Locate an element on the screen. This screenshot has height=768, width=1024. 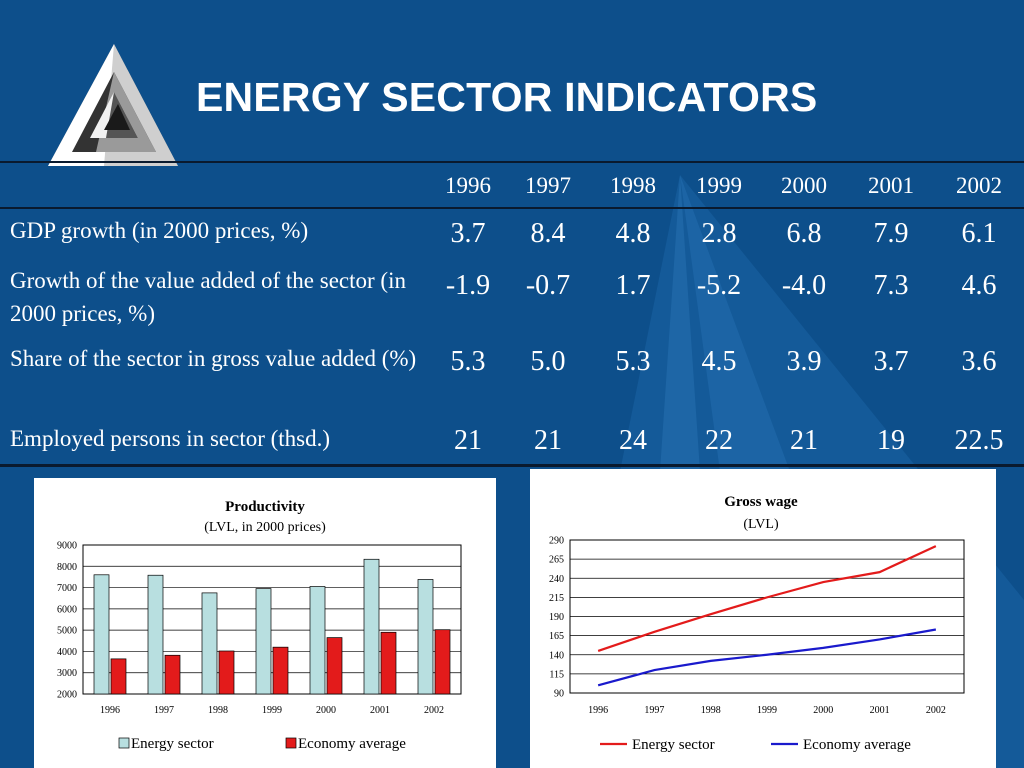
row-label: GDP growth (in 2000 prices, %) is located at coordinates (159, 230).